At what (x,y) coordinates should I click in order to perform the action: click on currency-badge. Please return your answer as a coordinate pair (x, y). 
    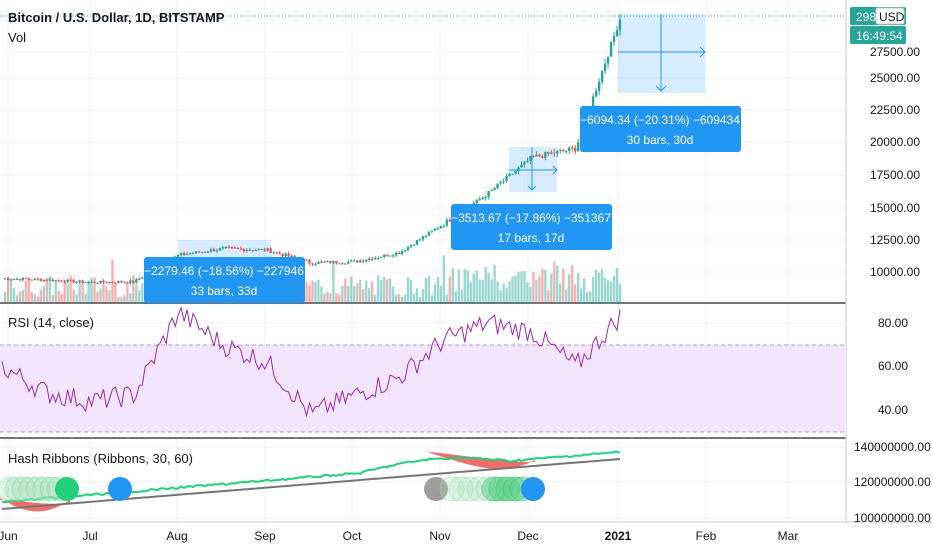
    Looking at the image, I should click on (890, 16).